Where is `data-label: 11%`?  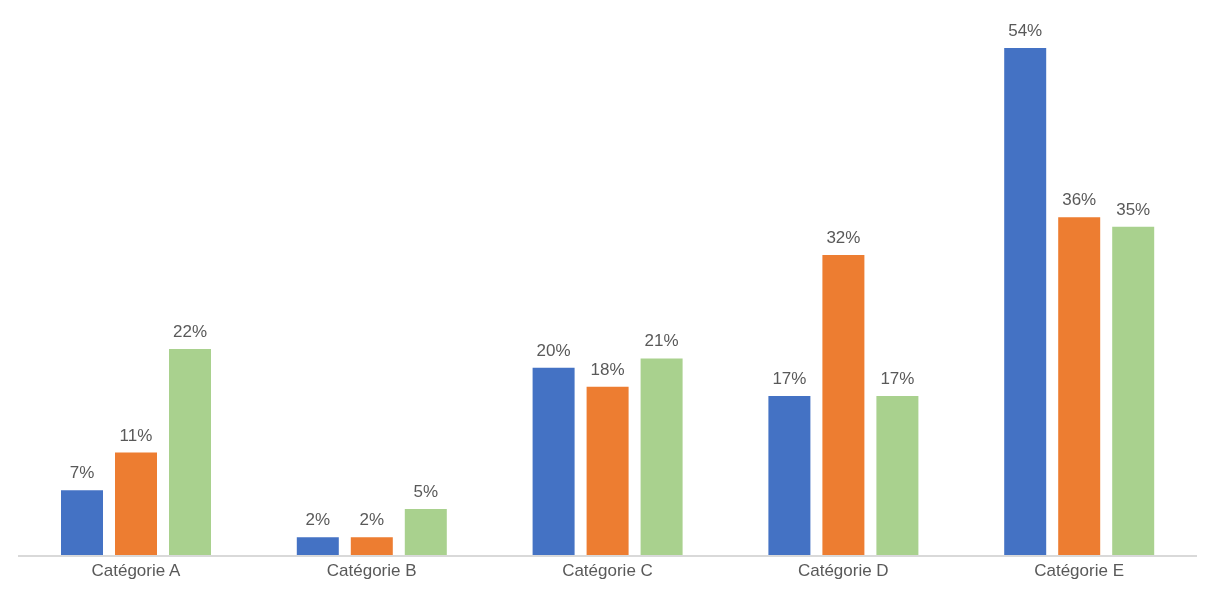
data-label: 11% is located at coordinates (136, 435).